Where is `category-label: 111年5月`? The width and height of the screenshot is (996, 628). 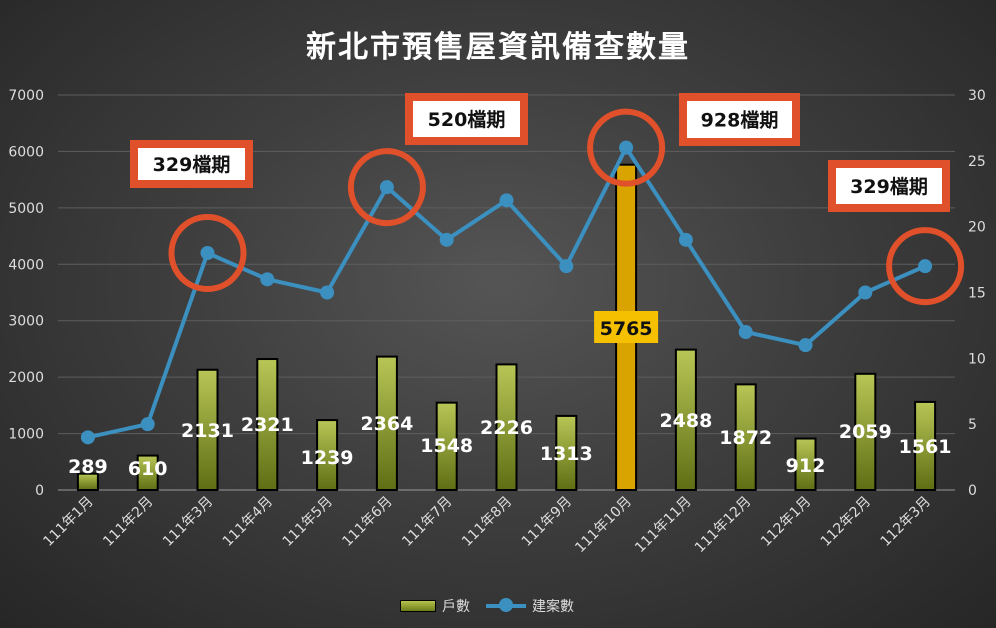
category-label: 111年5月 is located at coordinates (308, 522).